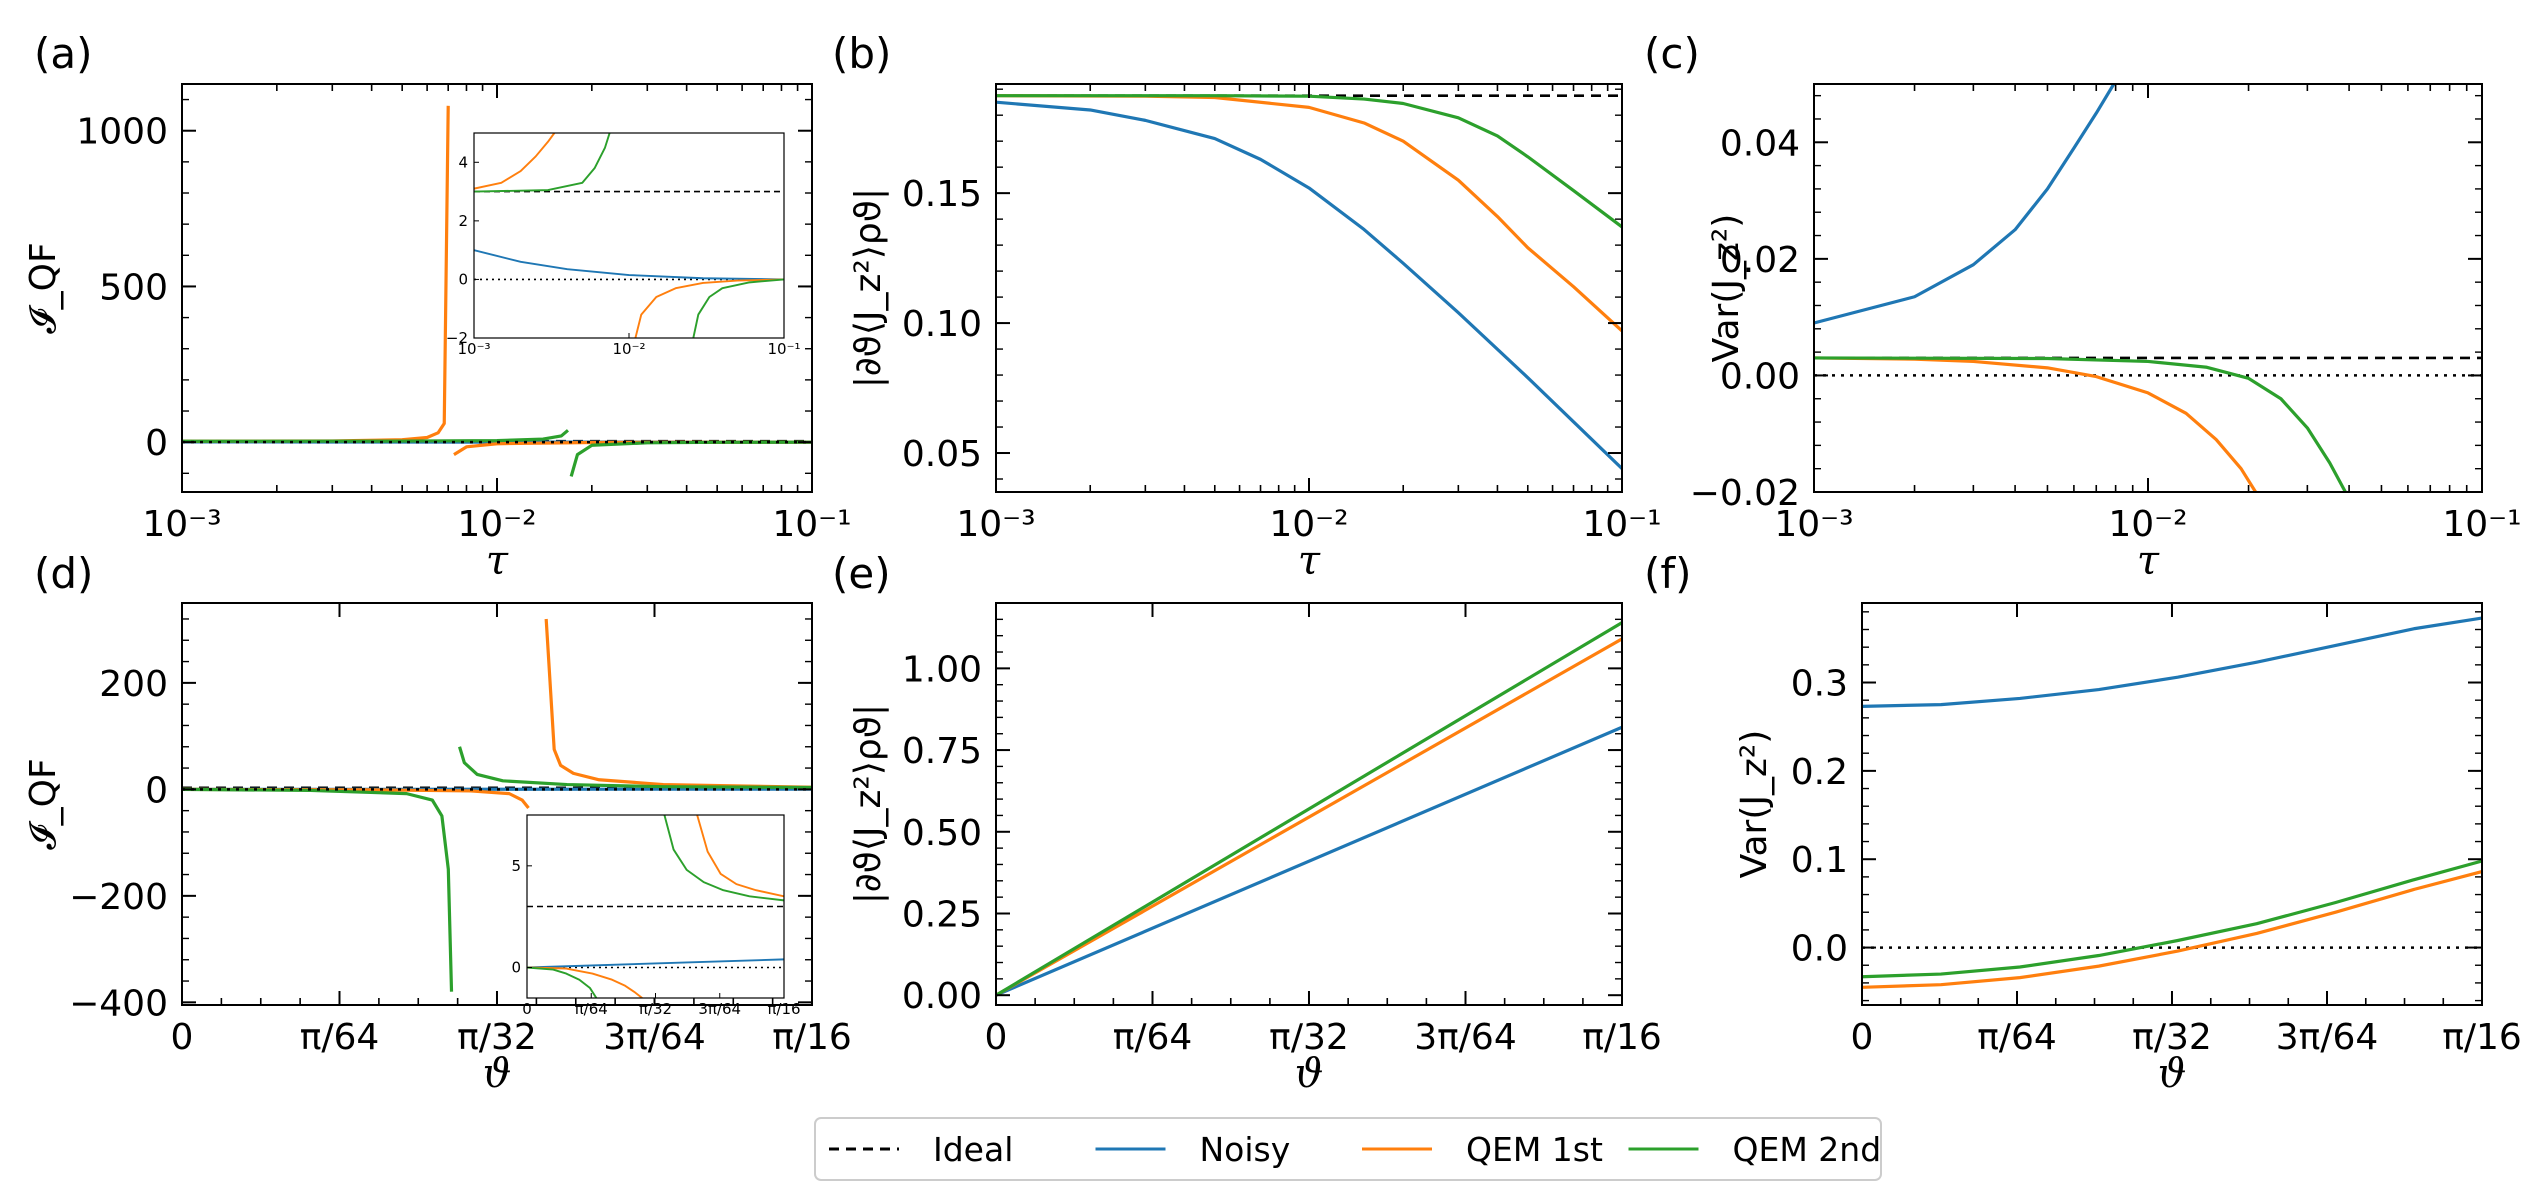  I want to click on x-axis-label-c: τ, so click(2148, 561).